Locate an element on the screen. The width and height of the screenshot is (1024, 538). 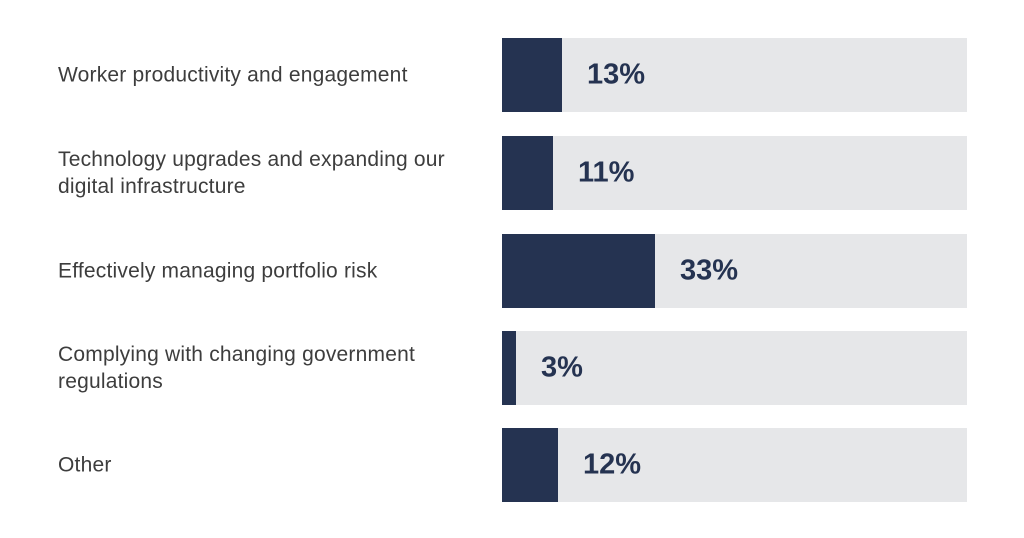
bar-row: Worker productivity and engagement 13% is located at coordinates (512, 75).